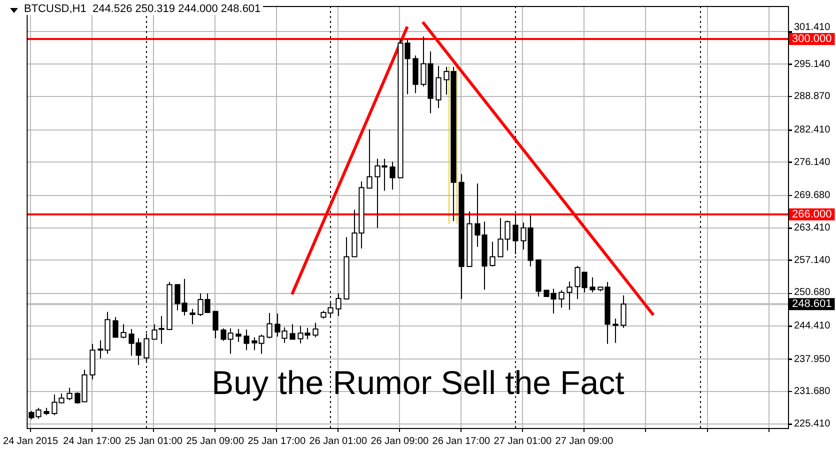  Describe the element at coordinates (812, 392) in the screenshot. I see `y-tick-label: 231.680` at that location.